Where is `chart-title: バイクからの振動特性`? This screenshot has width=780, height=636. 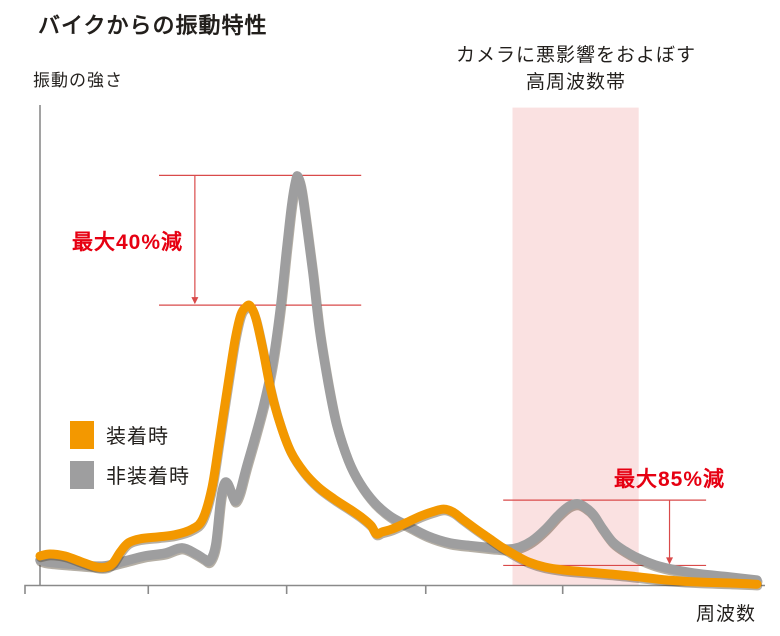
chart-title: バイクからの振動特性 is located at coordinates (153, 25).